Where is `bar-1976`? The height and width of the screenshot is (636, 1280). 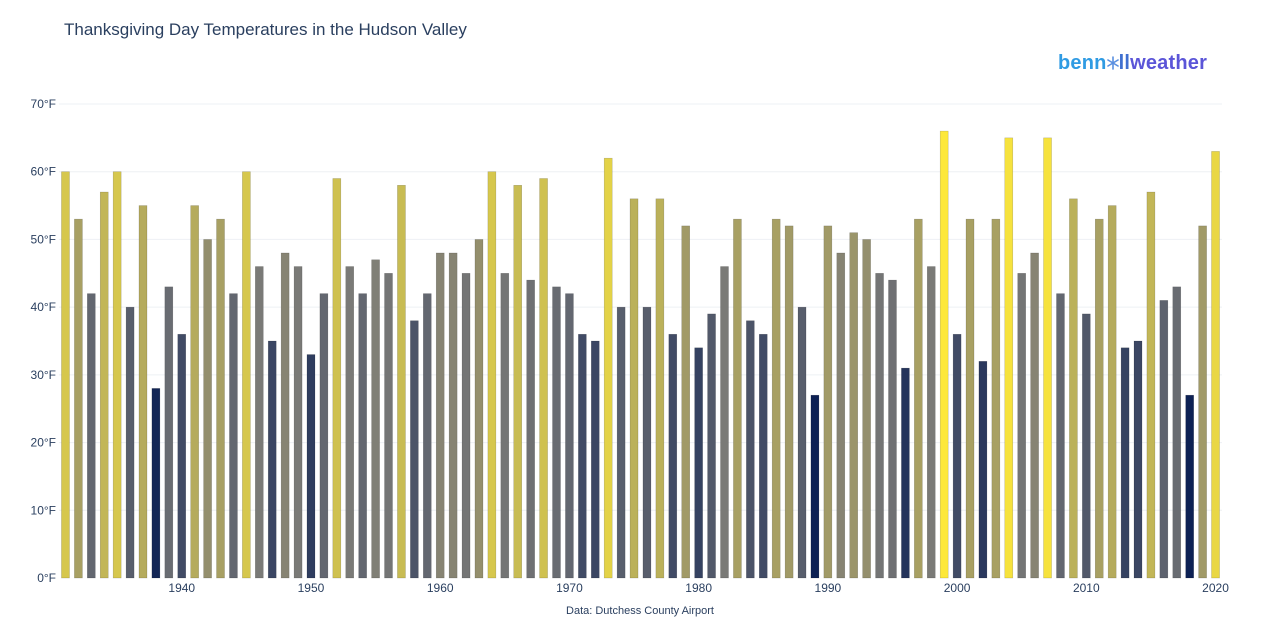 bar-1976 is located at coordinates (647, 442).